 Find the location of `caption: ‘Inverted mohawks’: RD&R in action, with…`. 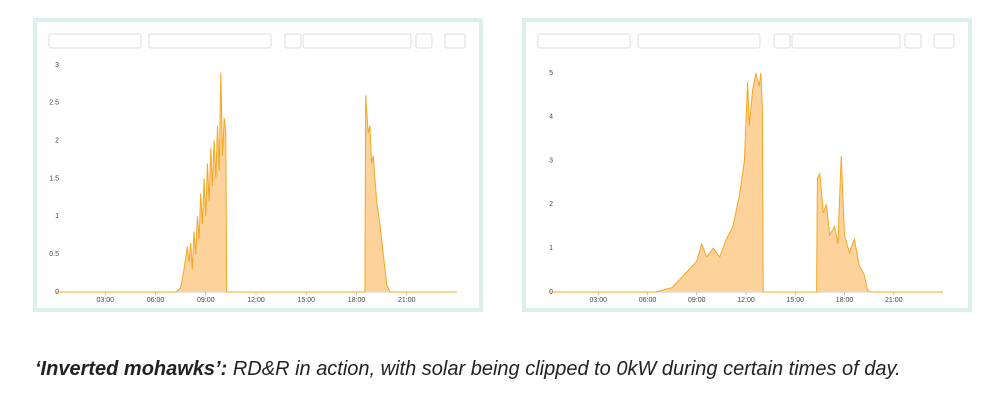

caption: ‘Inverted mohawks’: RD&R in action, with… is located at coordinates (468, 369).